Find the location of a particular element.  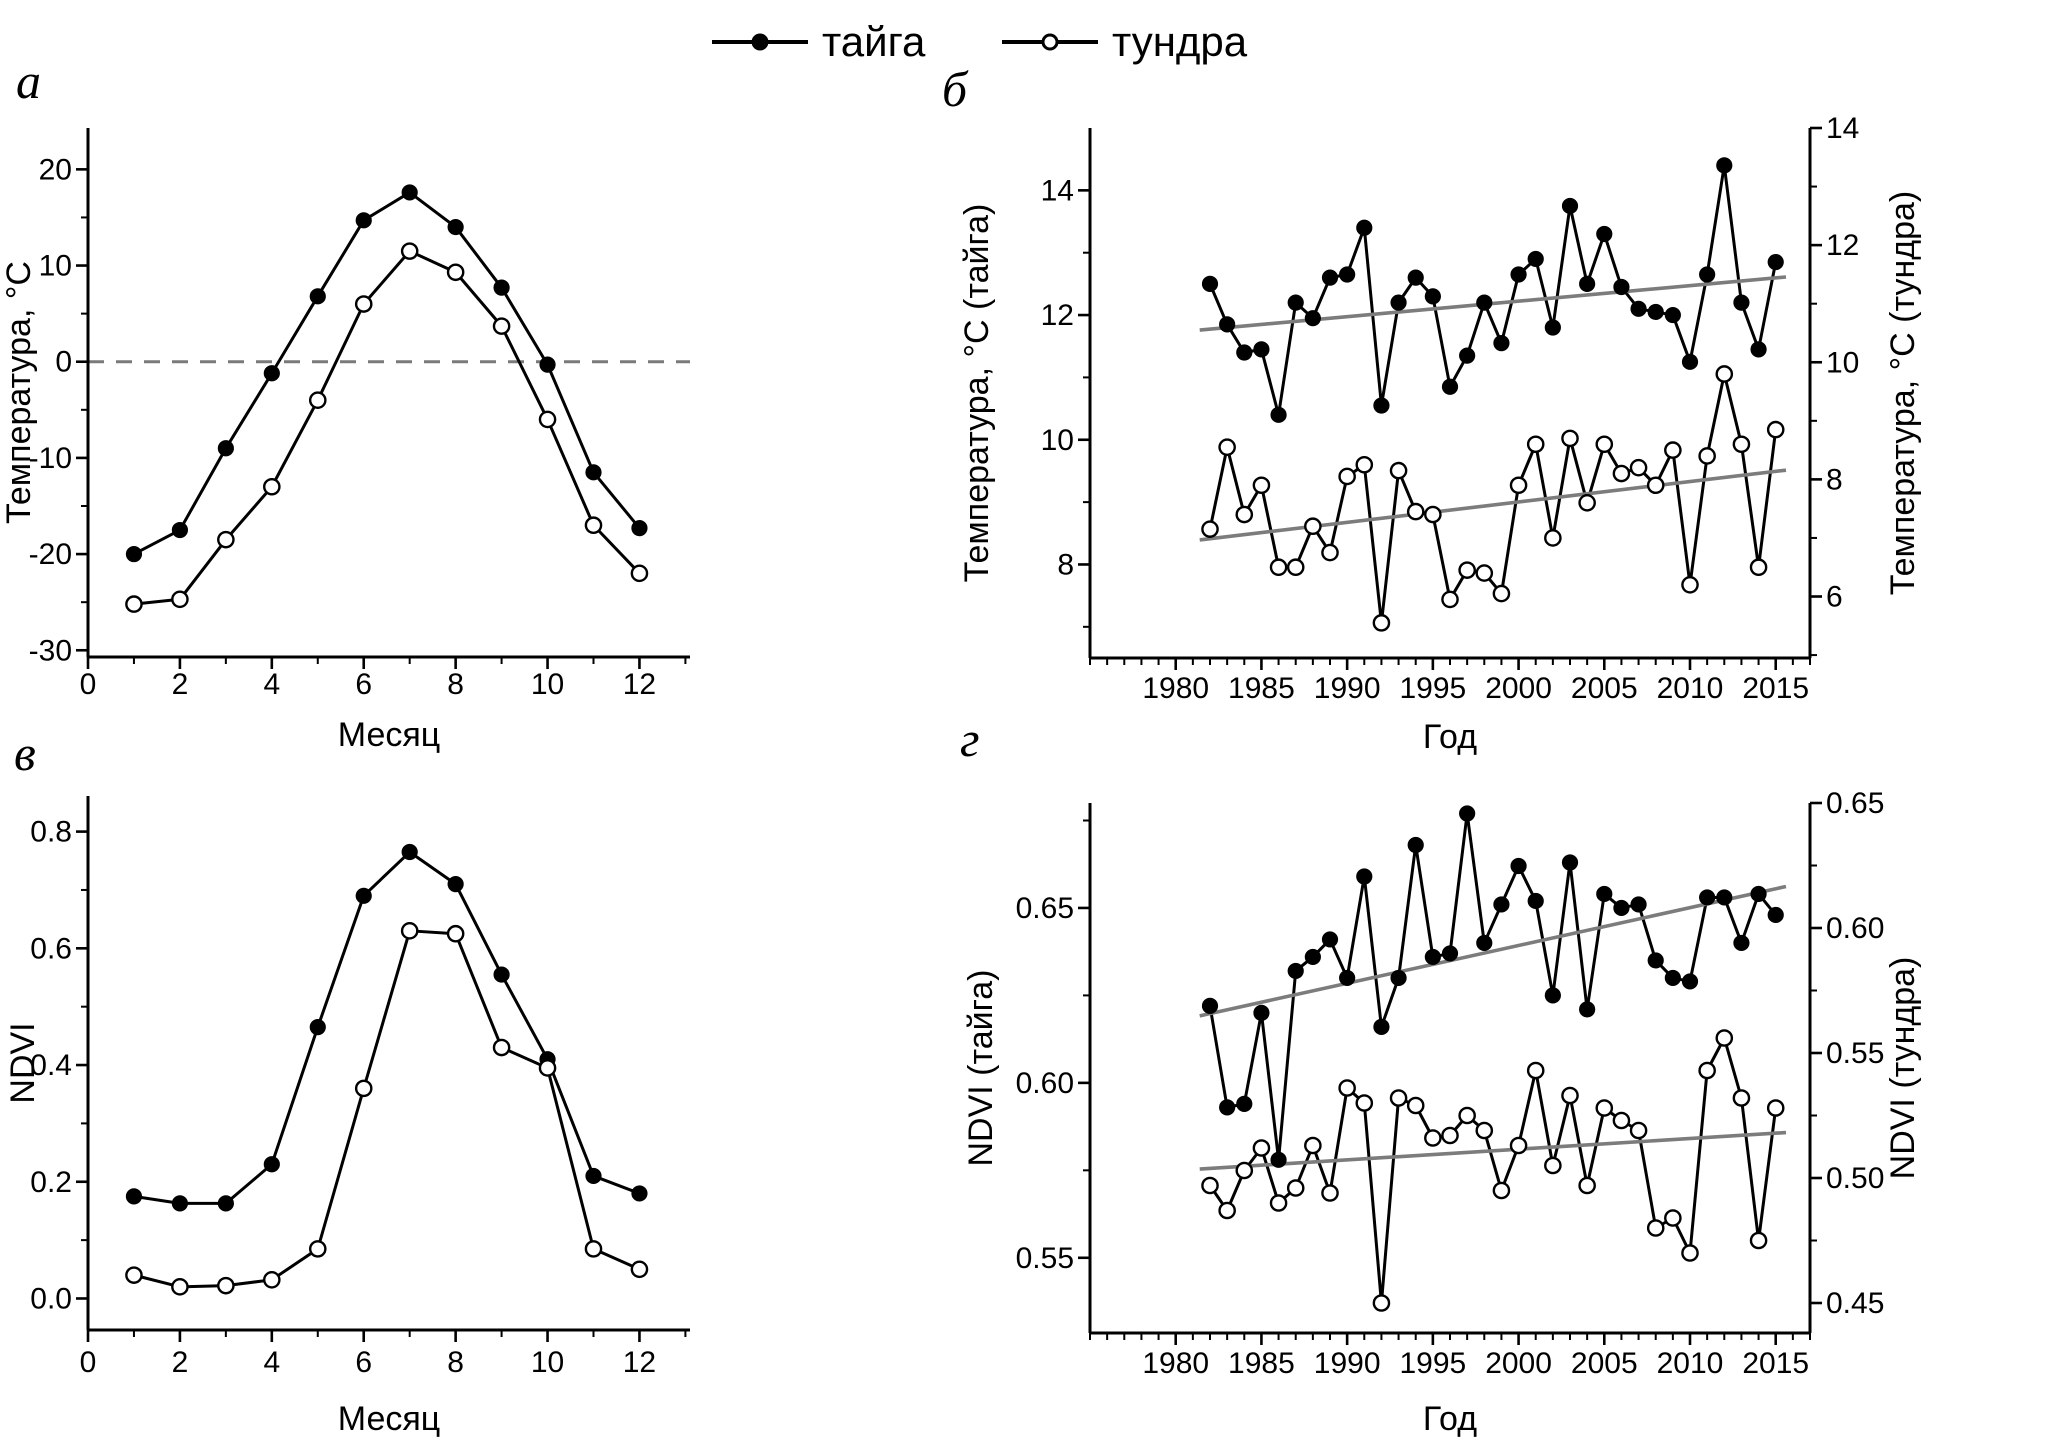

svg-text: Температура, °C (тайга) is located at coordinates (977, 393).